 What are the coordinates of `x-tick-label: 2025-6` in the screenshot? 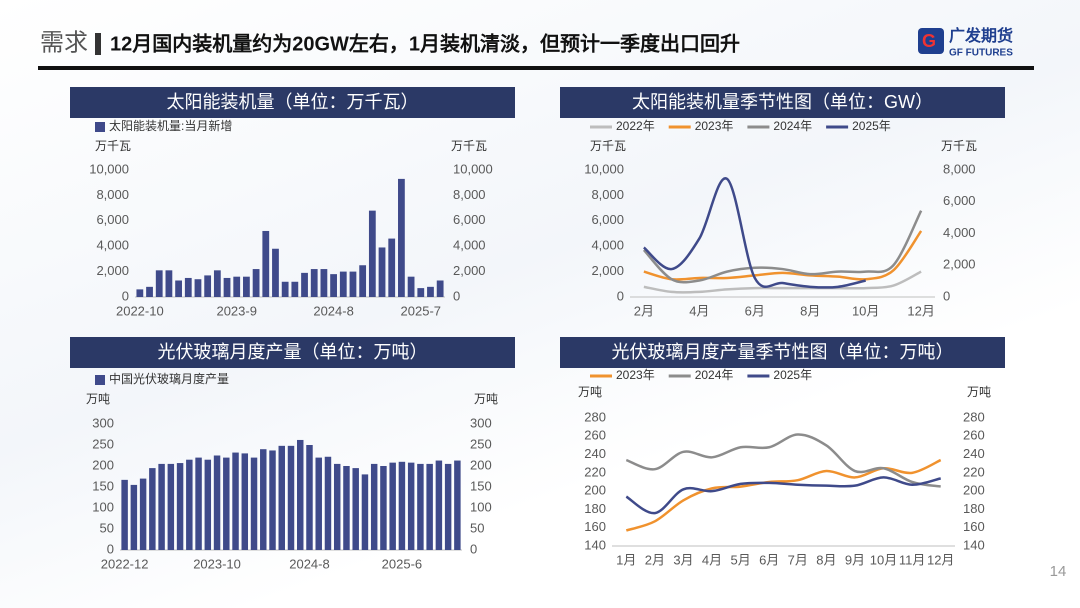 It's located at (402, 563).